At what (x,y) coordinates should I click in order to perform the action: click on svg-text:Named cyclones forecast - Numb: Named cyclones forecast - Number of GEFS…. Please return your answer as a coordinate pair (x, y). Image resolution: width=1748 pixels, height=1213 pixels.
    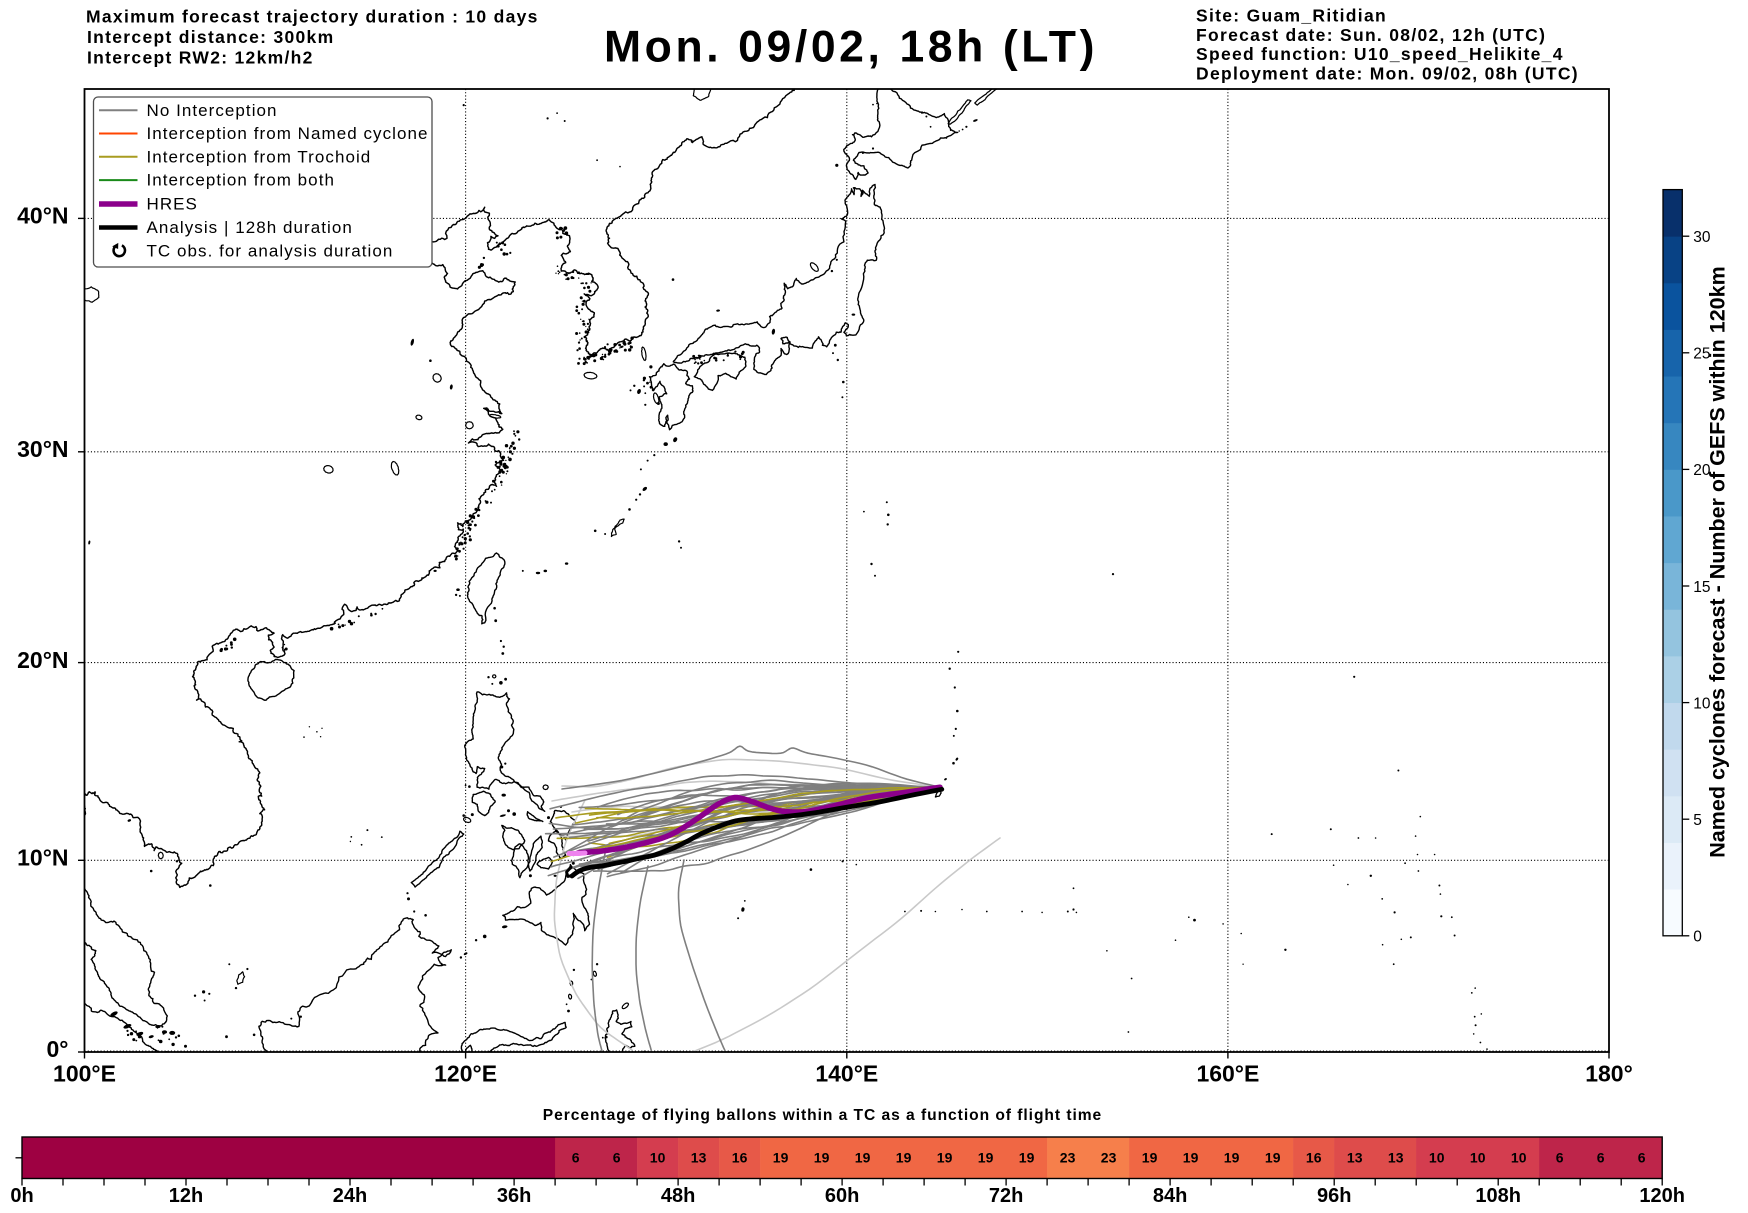
    Looking at the image, I should click on (1718, 561).